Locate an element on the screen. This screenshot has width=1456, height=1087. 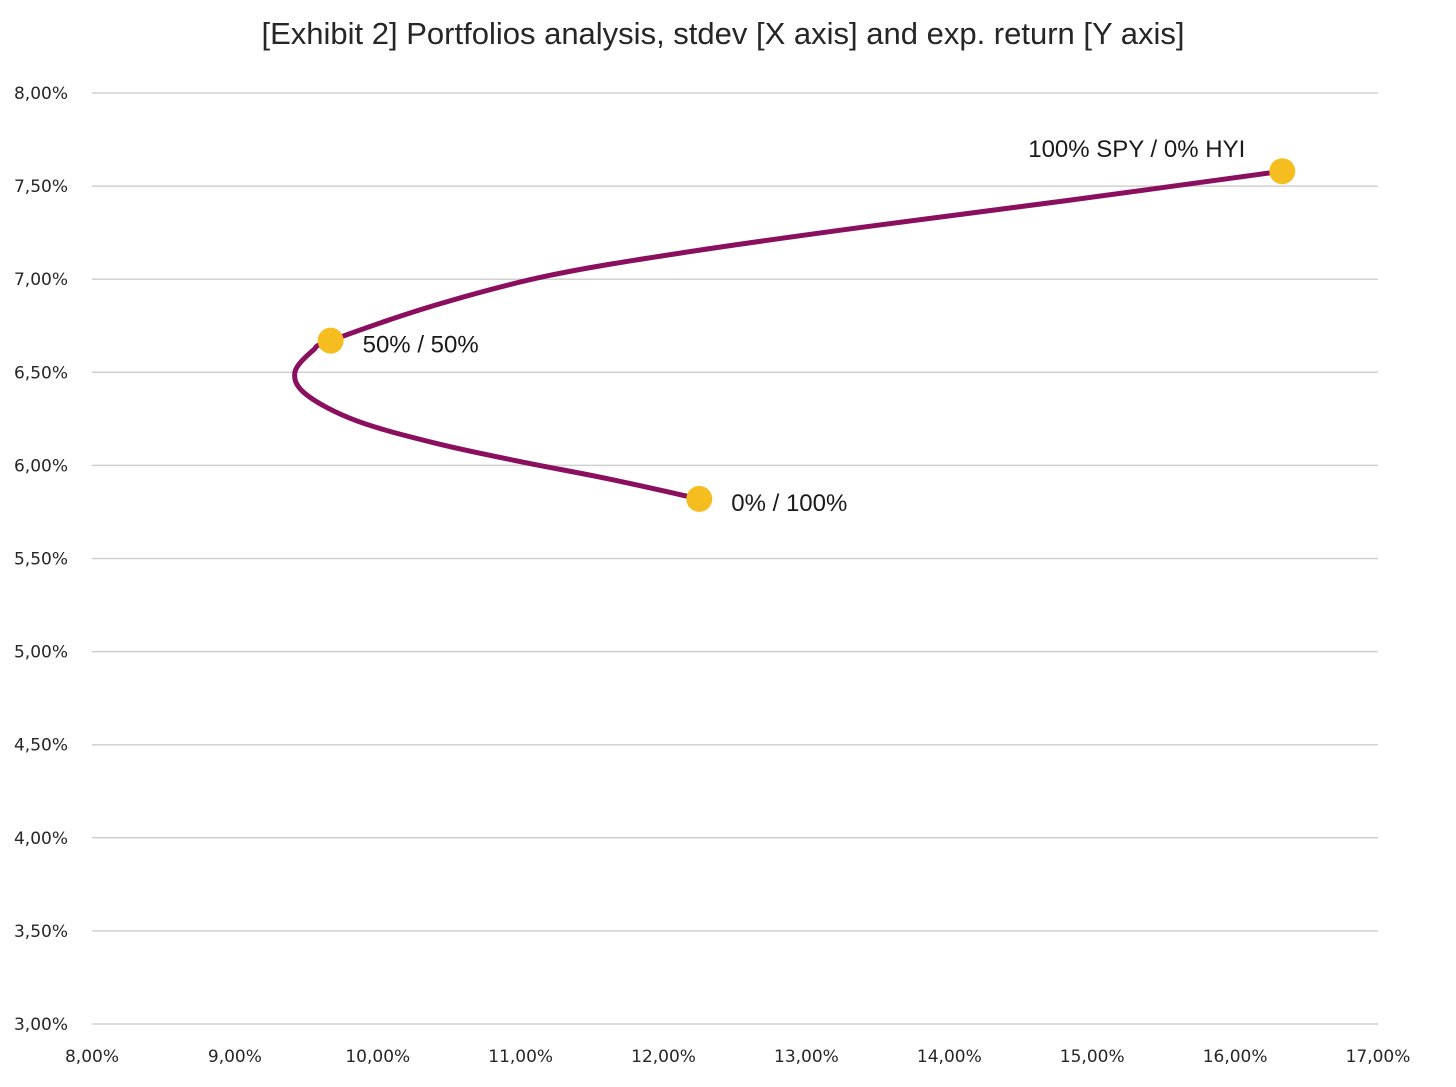
y-tick-label: 7,50% is located at coordinates (41, 187).